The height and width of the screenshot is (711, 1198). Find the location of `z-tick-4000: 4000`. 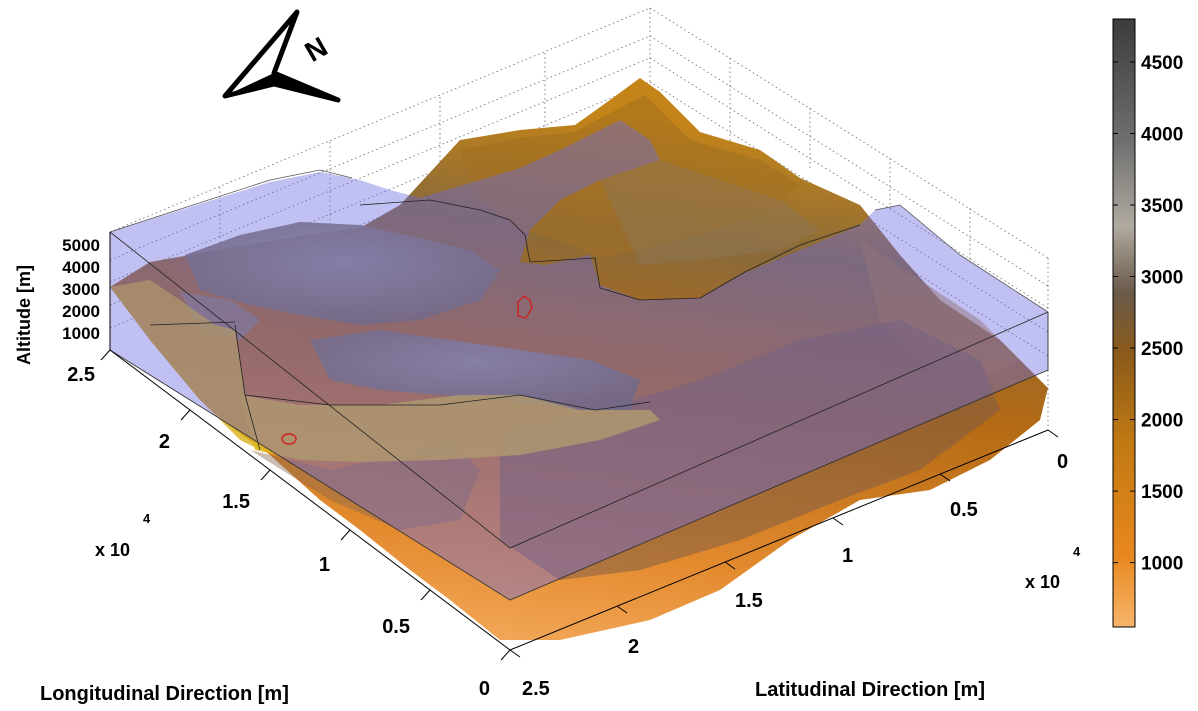

z-tick-4000: 4000 is located at coordinates (81, 267).